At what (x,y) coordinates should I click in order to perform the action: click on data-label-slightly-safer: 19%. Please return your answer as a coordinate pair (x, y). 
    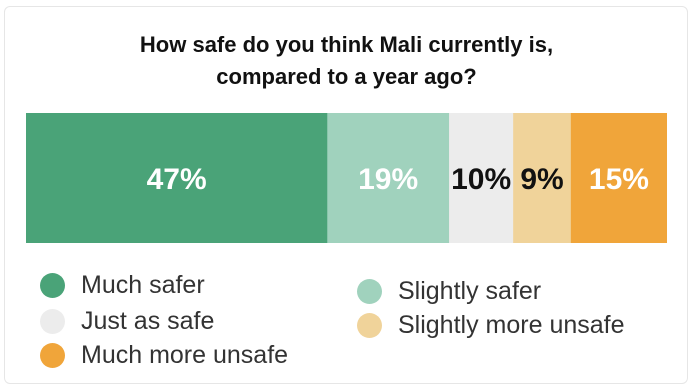
    Looking at the image, I should click on (388, 179).